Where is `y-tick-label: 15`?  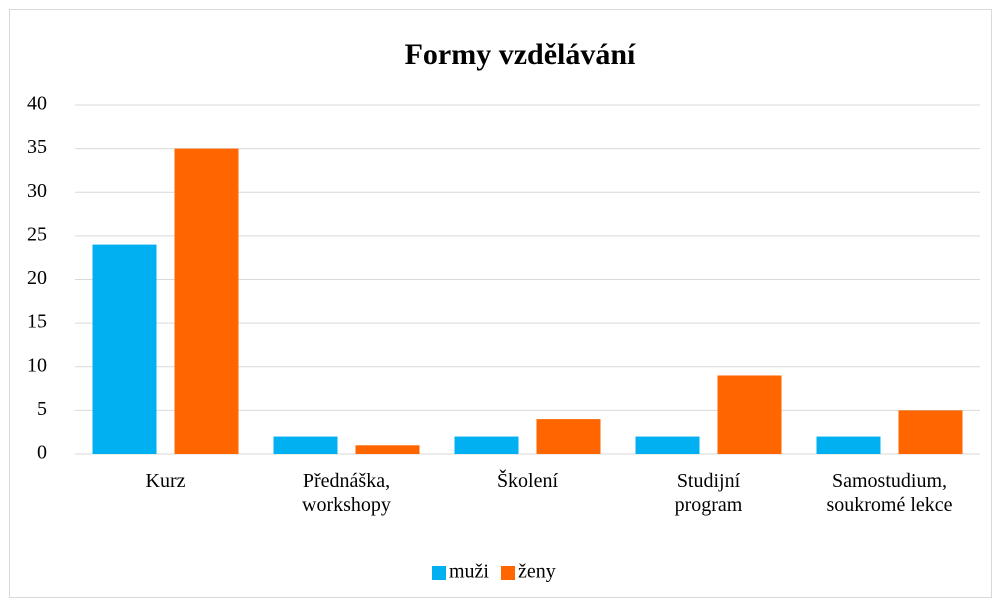
y-tick-label: 15 is located at coordinates (37, 322).